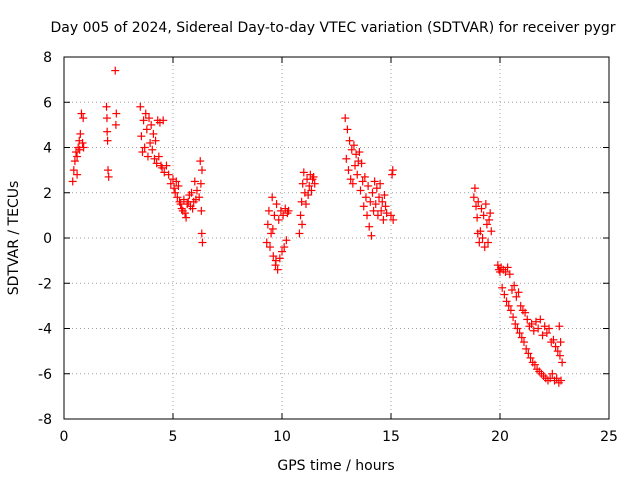 The height and width of the screenshot is (480, 640). Describe the element at coordinates (391, 437) in the screenshot. I see `x-tick-label: 15` at that location.